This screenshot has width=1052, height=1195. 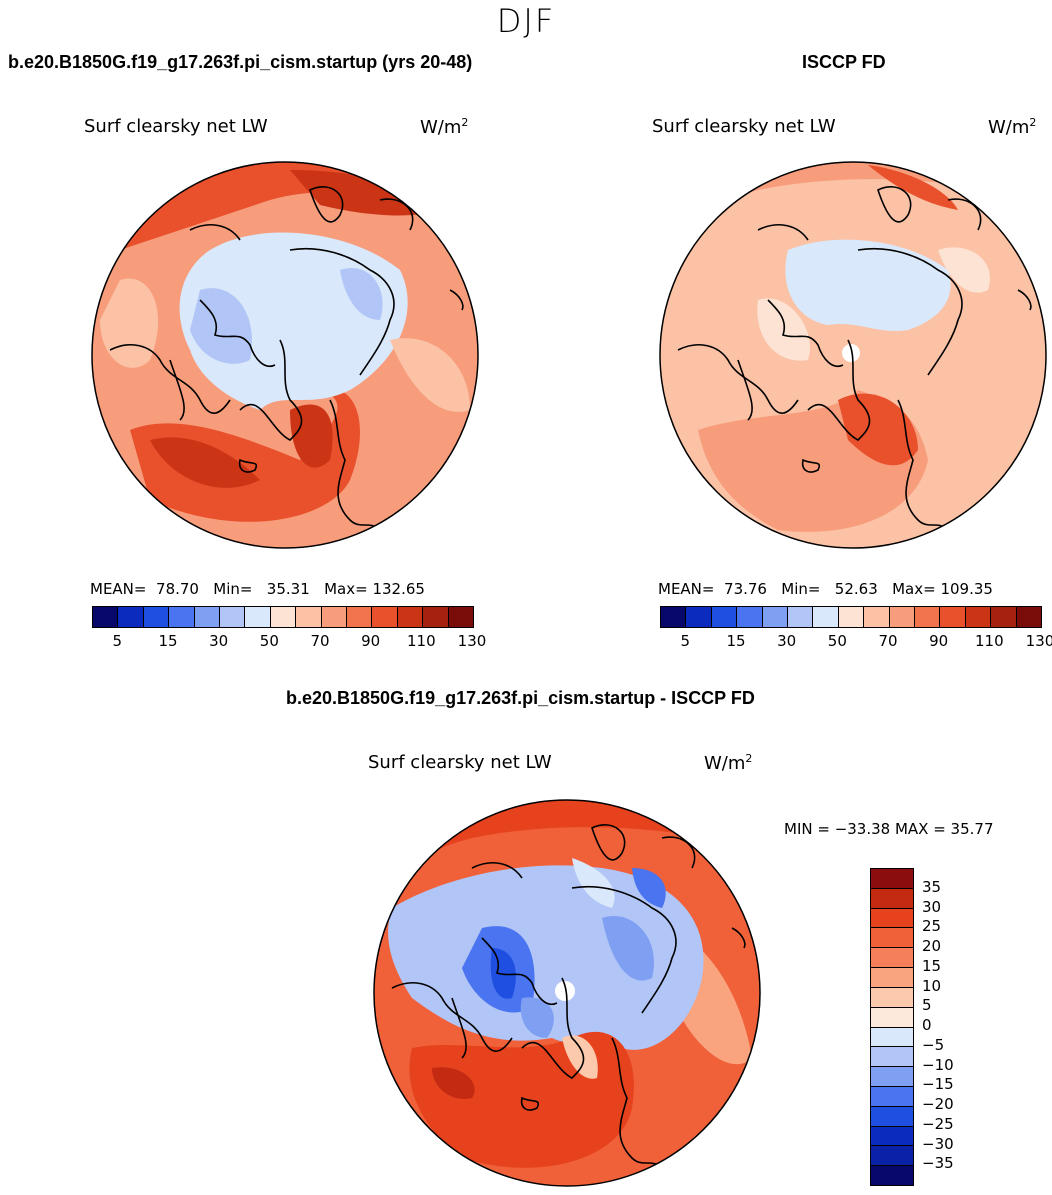 I want to click on obs-colorbar-ticks: 5 15 30 50 70 90 110 130, so click(x=856, y=642).